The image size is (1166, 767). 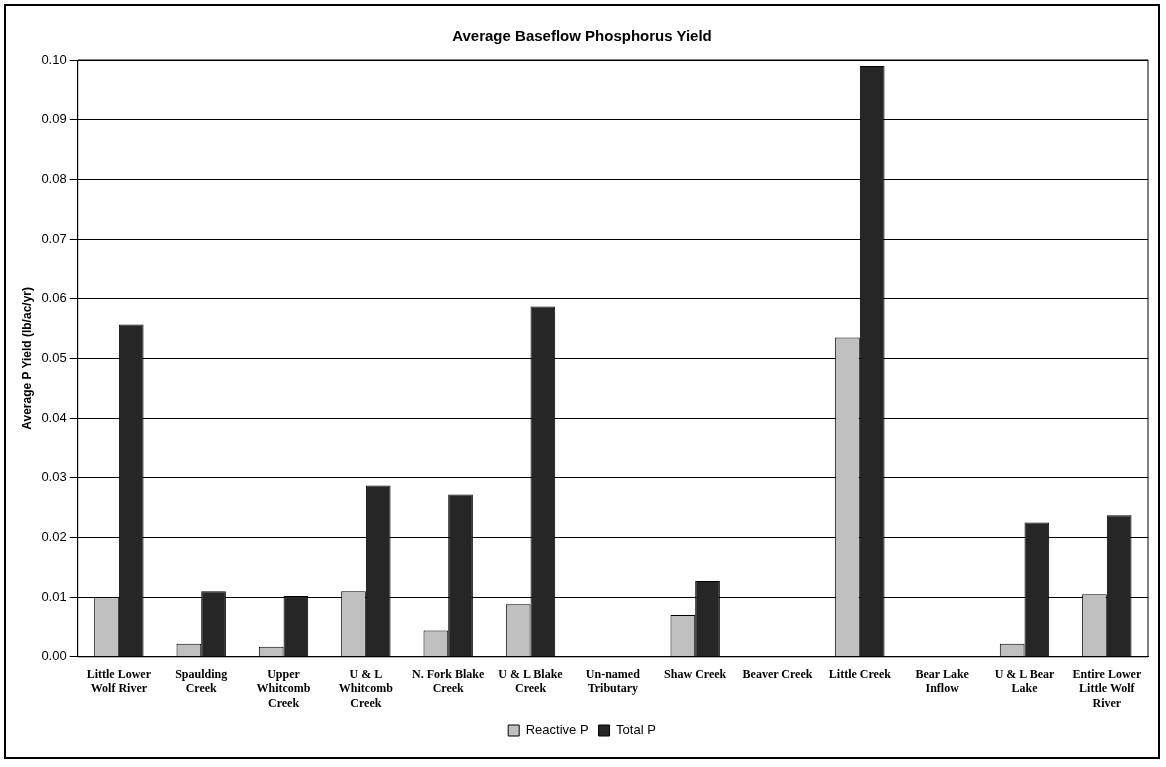 I want to click on y-tick-label: 0.02, so click(x=54, y=537).